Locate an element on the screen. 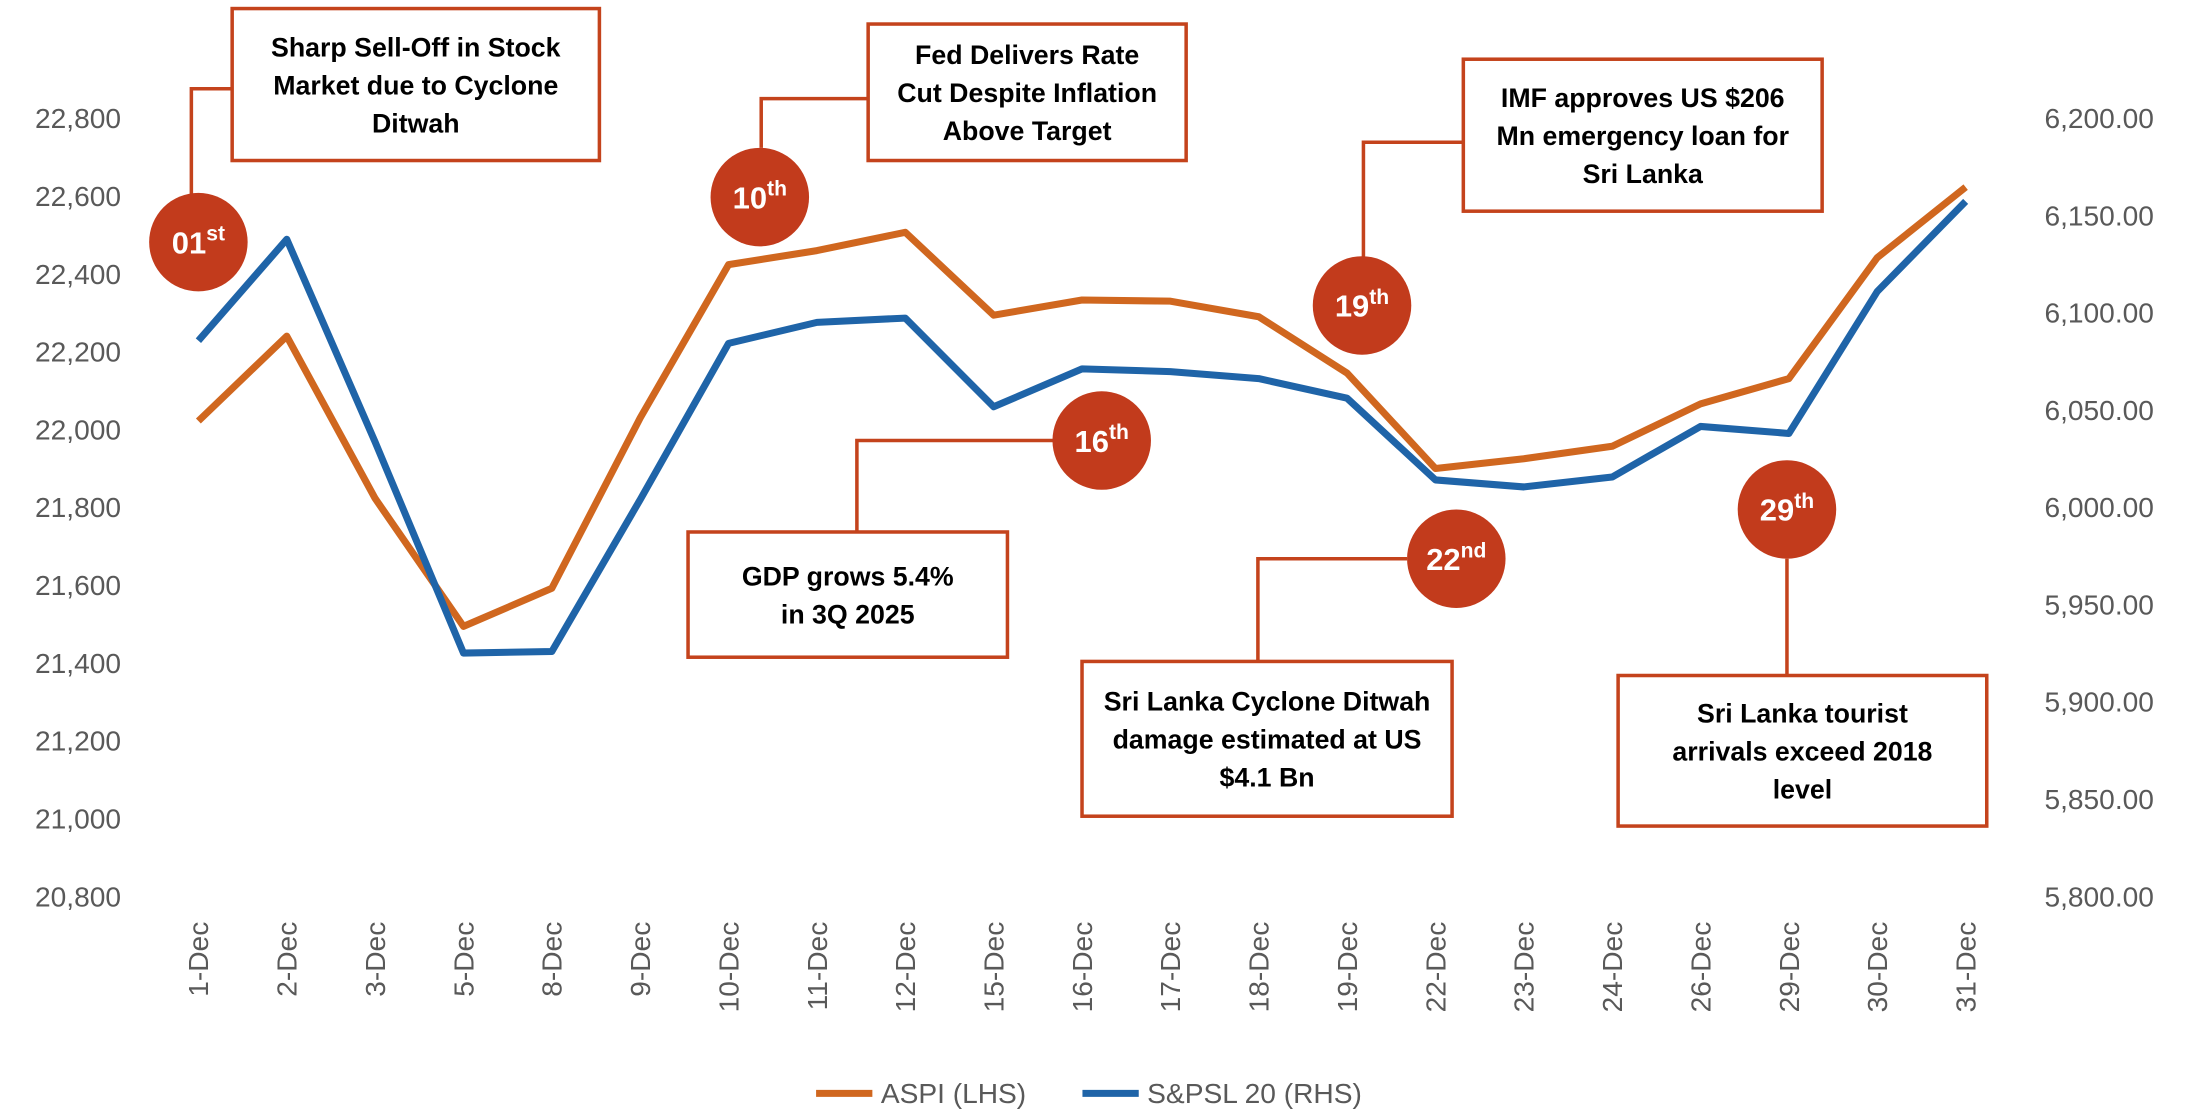 Image resolution: width=2195 pixels, height=1109 pixels. x-tick-label: 5-Dec is located at coordinates (463, 959).